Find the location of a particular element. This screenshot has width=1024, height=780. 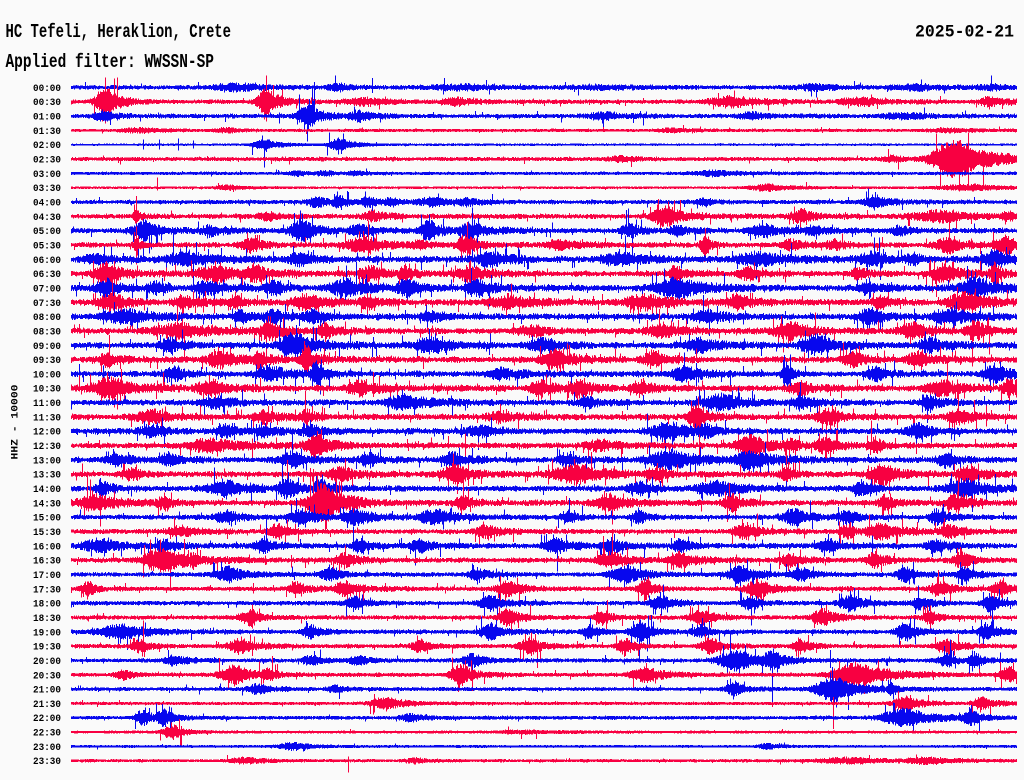

svg-text: 09:30 is located at coordinates (47, 361).